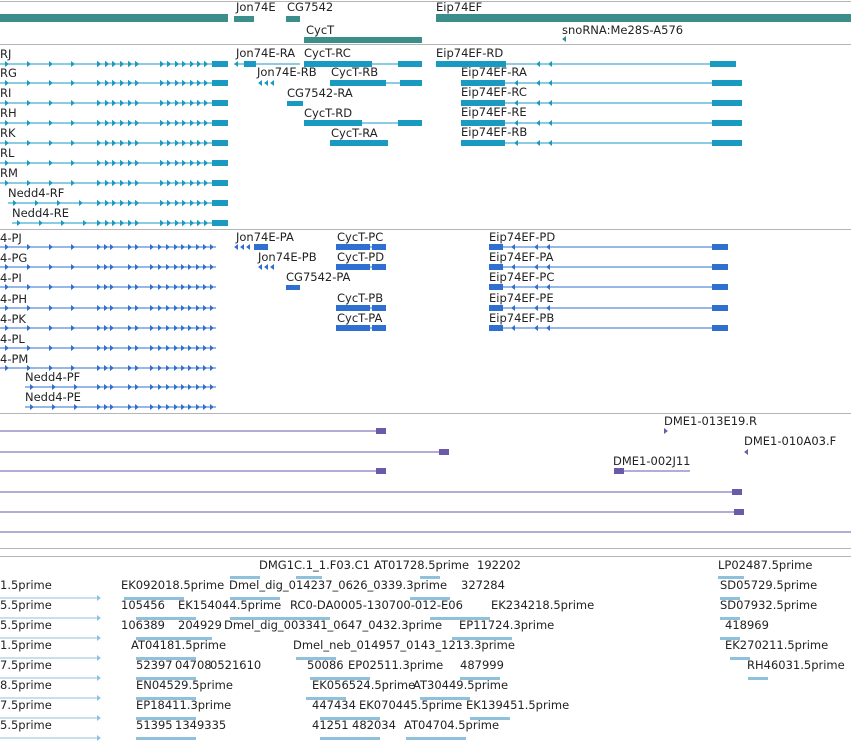  I want to click on mrna-eip74ef-rd-exon, so click(723, 64).